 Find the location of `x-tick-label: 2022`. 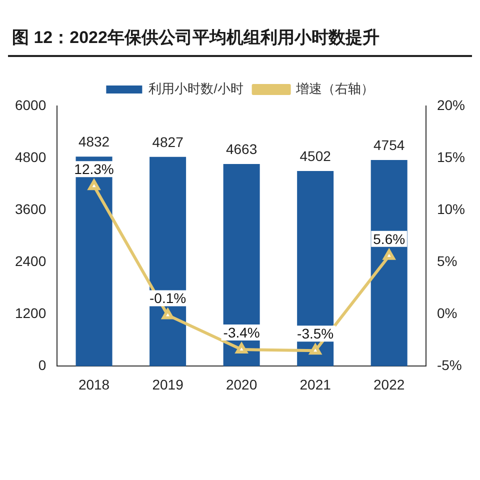

x-tick-label: 2022 is located at coordinates (389, 384).